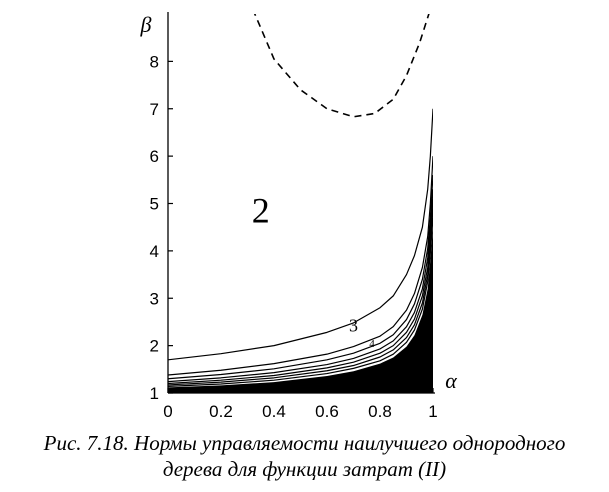 The width and height of the screenshot is (609, 492). What do you see at coordinates (154, 298) in the screenshot?
I see `y-tick-label: 3` at bounding box center [154, 298].